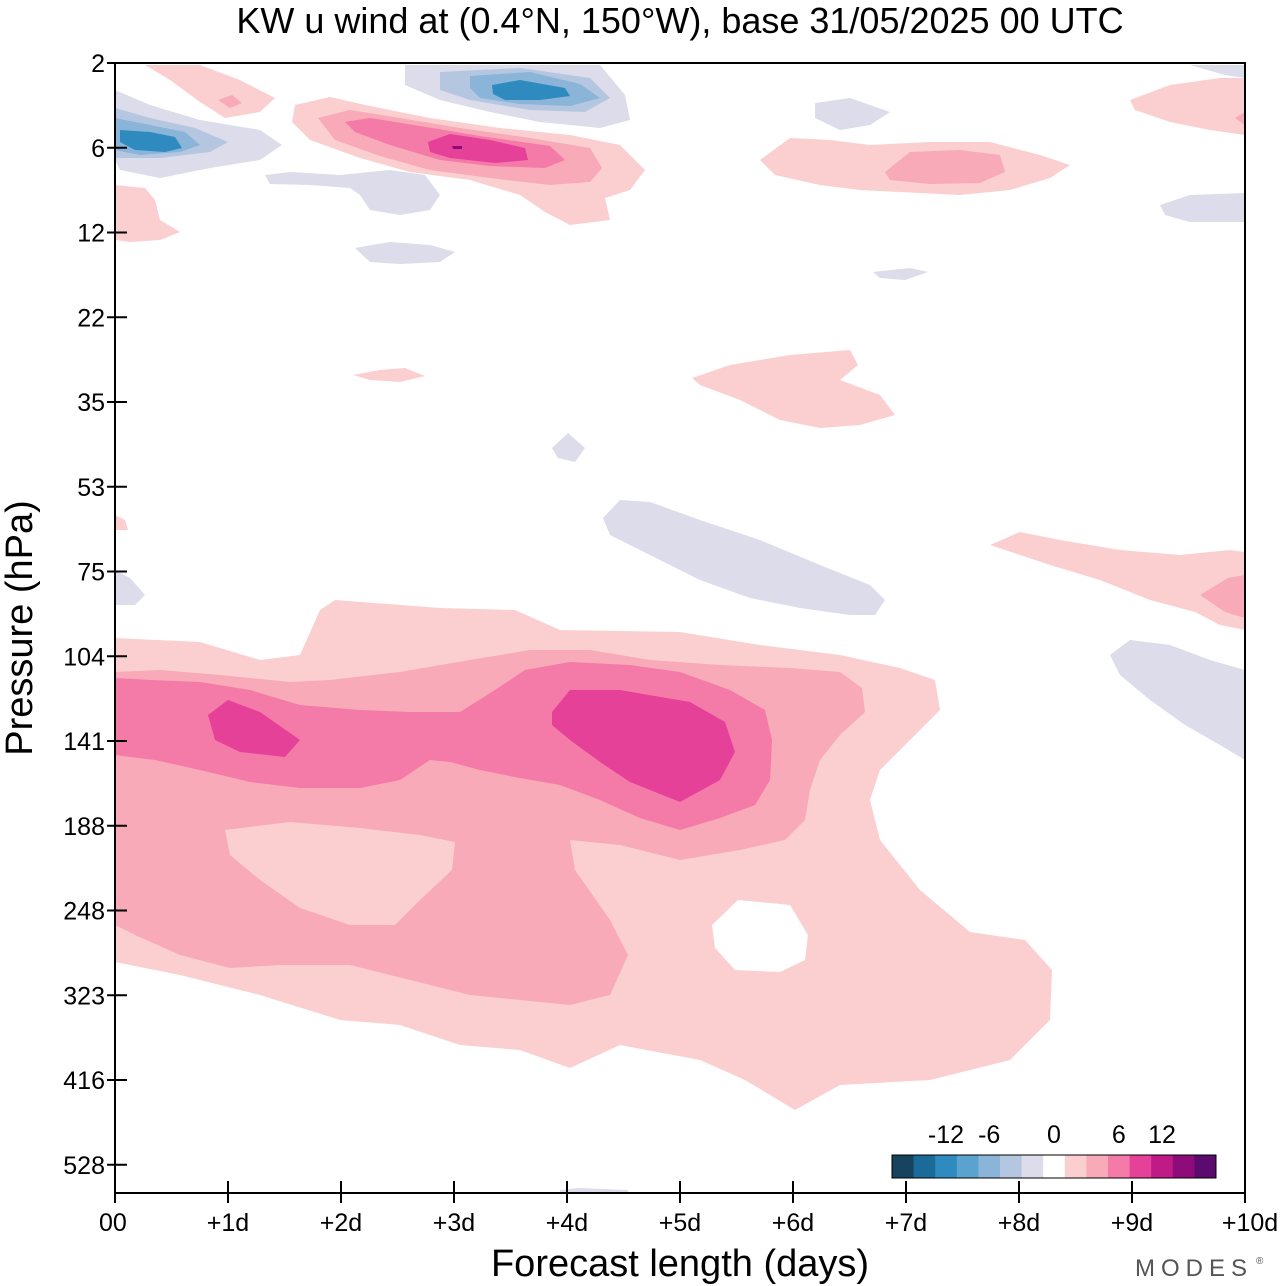 The height and width of the screenshot is (1286, 1280). What do you see at coordinates (1250, 1223) in the screenshot?
I see `x-tick-label: +10d` at bounding box center [1250, 1223].